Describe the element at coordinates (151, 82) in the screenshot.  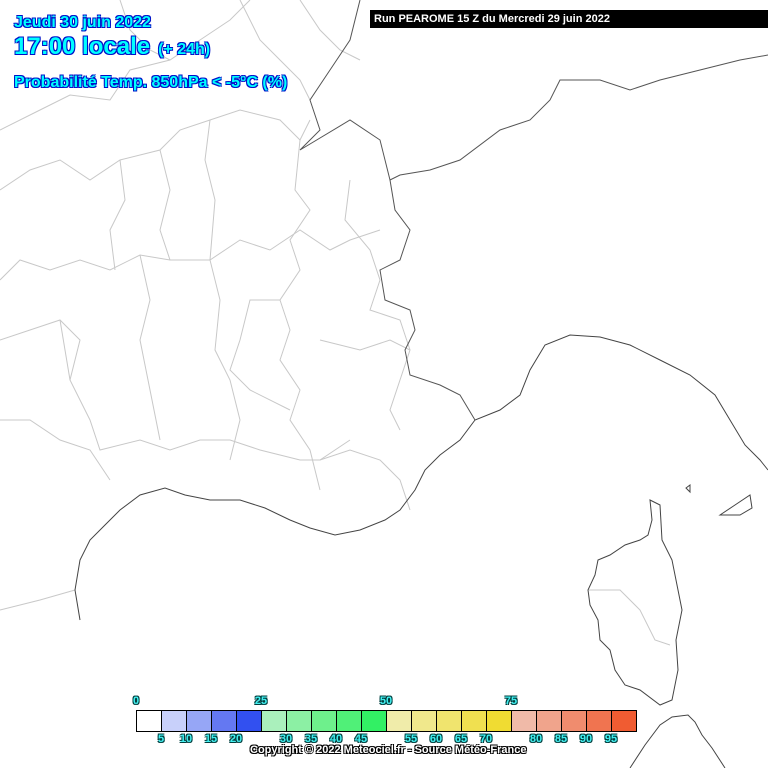
I see `parameter-title: Probabilité Temp. 850hPa < -5°C (%)` at that location.